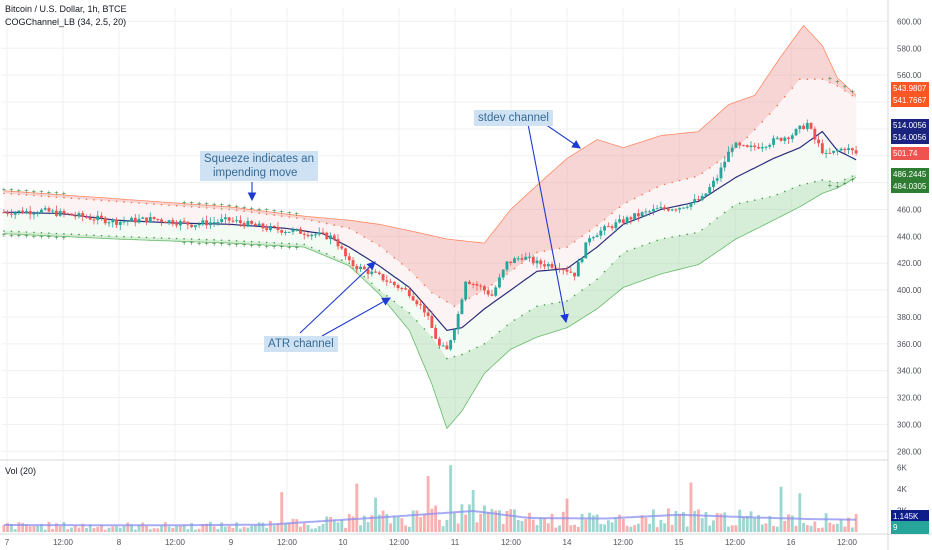  What do you see at coordinates (66, 9) in the screenshot?
I see `symbol-title: Bitcoin / U.S. Dollar, 1h, BTCE` at bounding box center [66, 9].